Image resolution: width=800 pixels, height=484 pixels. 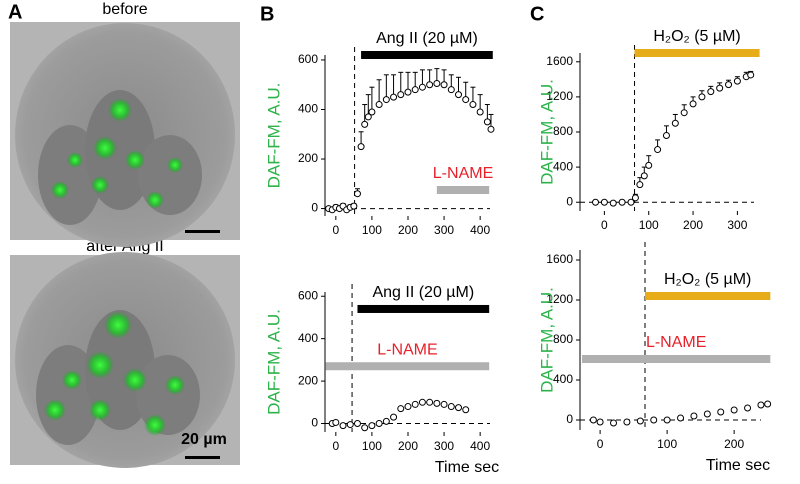 I want to click on x-tick-label: 400, so click(x=480, y=230).